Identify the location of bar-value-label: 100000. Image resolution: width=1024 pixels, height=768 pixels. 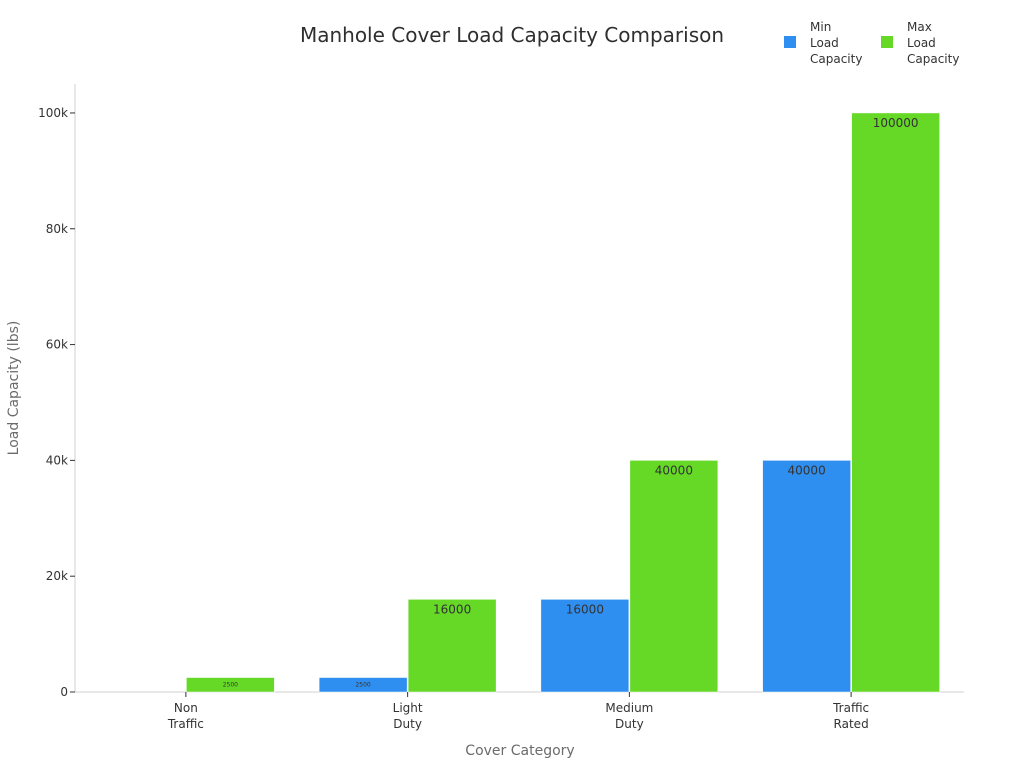
(896, 123).